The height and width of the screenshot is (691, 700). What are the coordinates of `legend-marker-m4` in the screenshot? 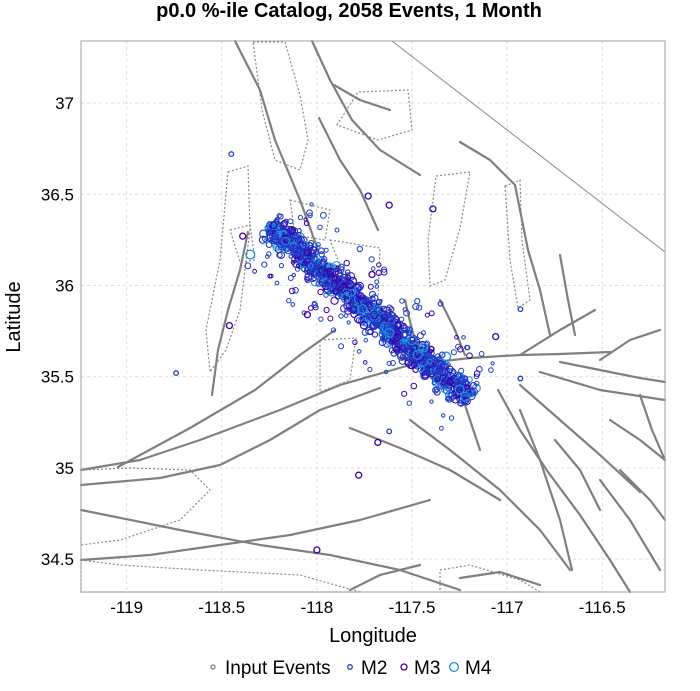 It's located at (454, 667).